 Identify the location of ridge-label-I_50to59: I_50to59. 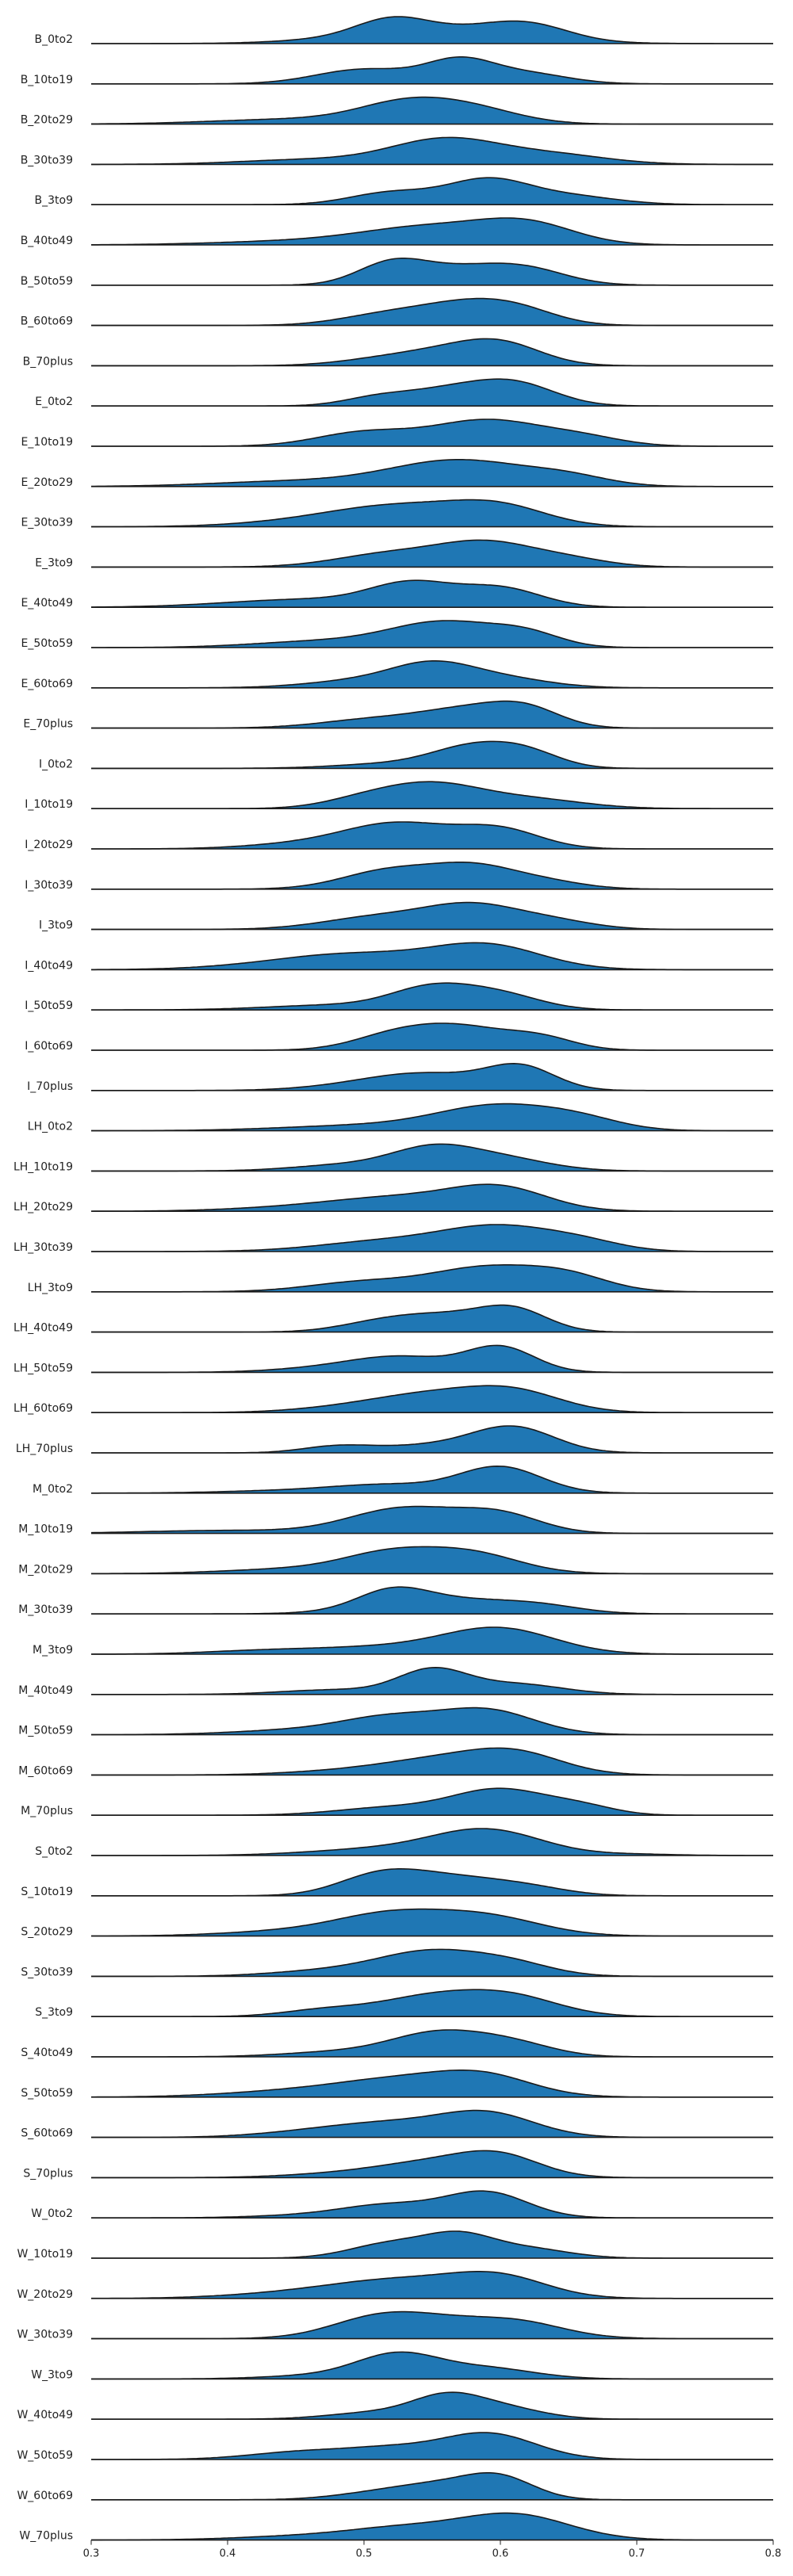
(49, 1006).